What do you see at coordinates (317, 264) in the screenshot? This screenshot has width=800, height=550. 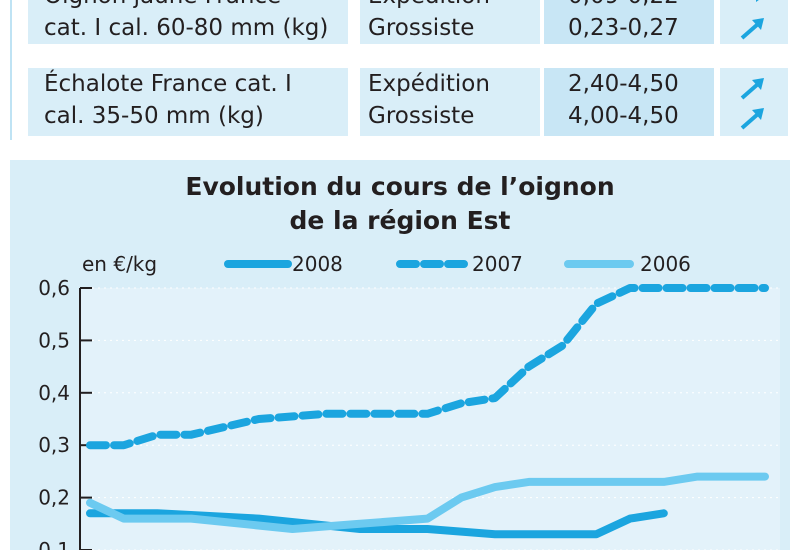 I see `legend-label-2008: 2008` at bounding box center [317, 264].